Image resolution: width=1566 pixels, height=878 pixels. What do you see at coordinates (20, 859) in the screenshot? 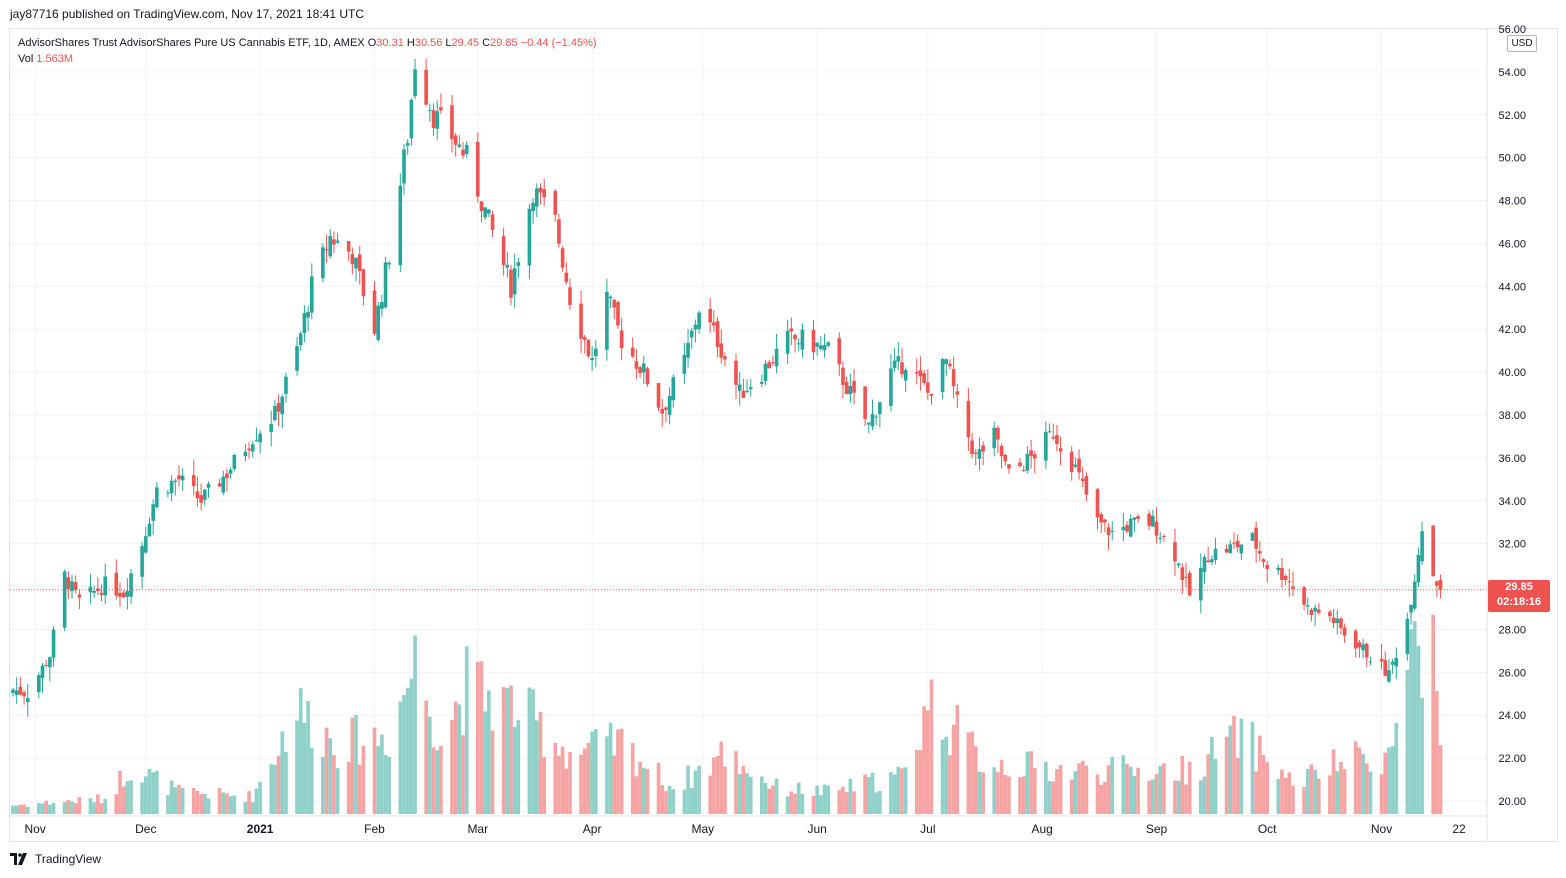
I see `tradingview-logo-icon` at bounding box center [20, 859].